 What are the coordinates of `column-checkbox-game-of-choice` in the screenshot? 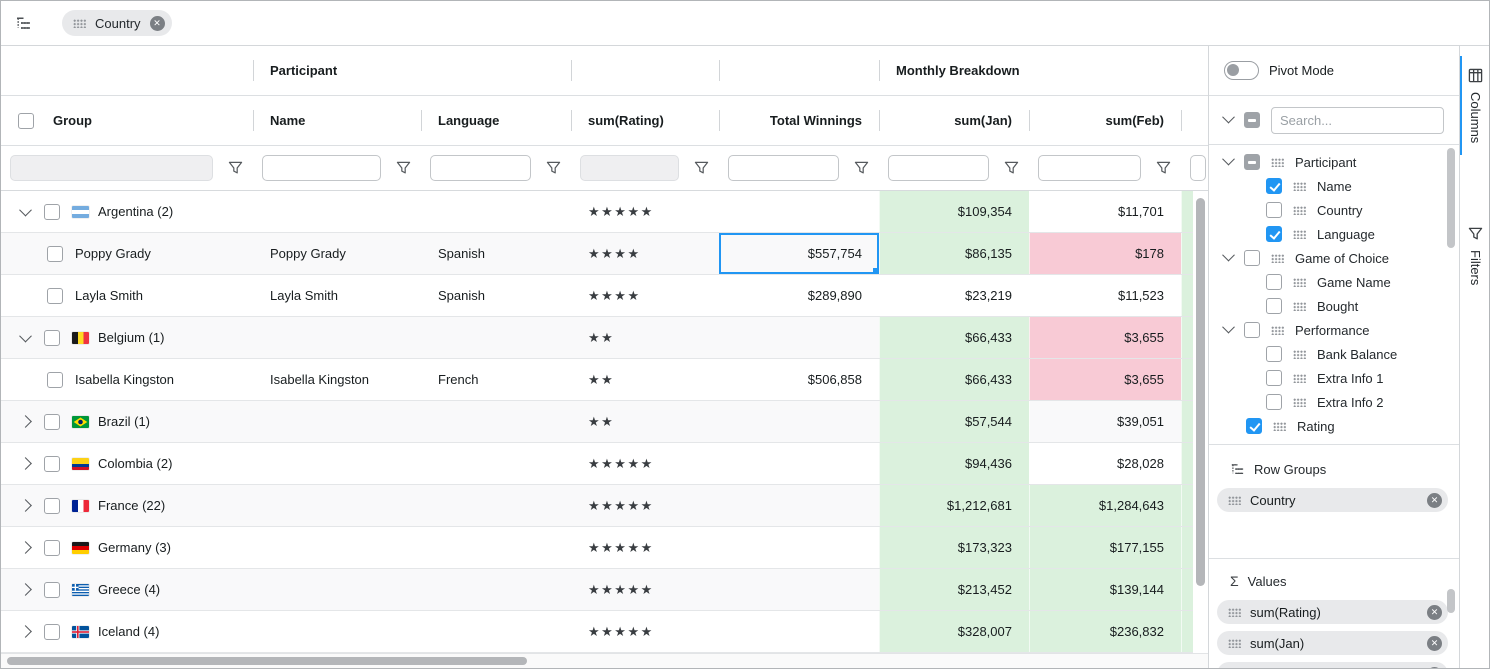 It's located at (1252, 258).